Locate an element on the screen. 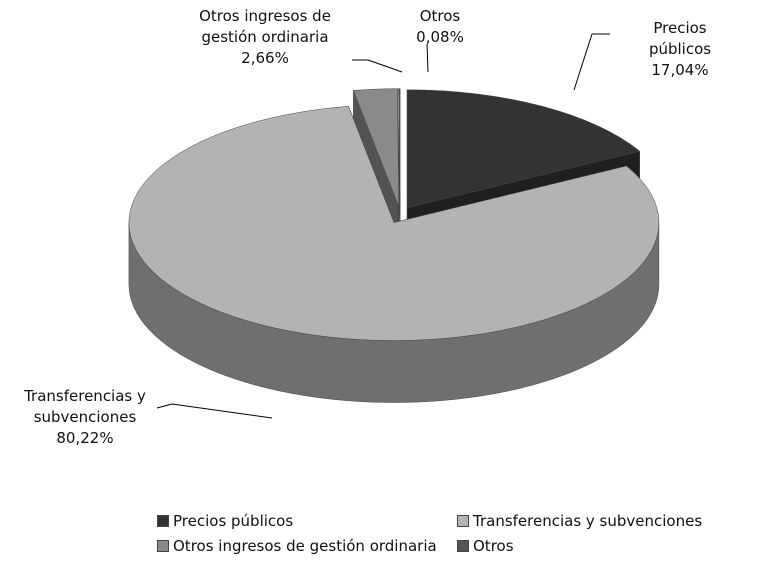  data-label-name: Precios públicos is located at coordinates (680, 38).